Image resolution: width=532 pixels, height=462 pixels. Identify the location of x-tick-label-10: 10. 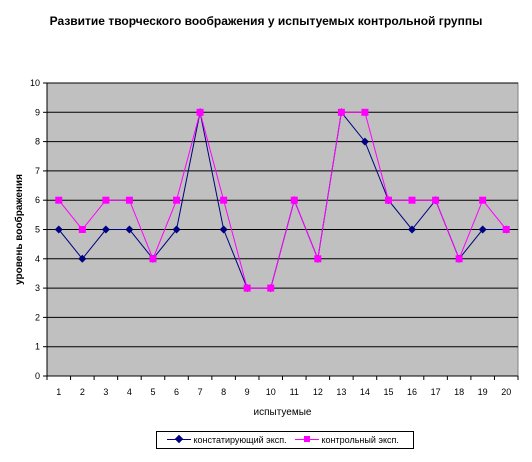
(271, 392).